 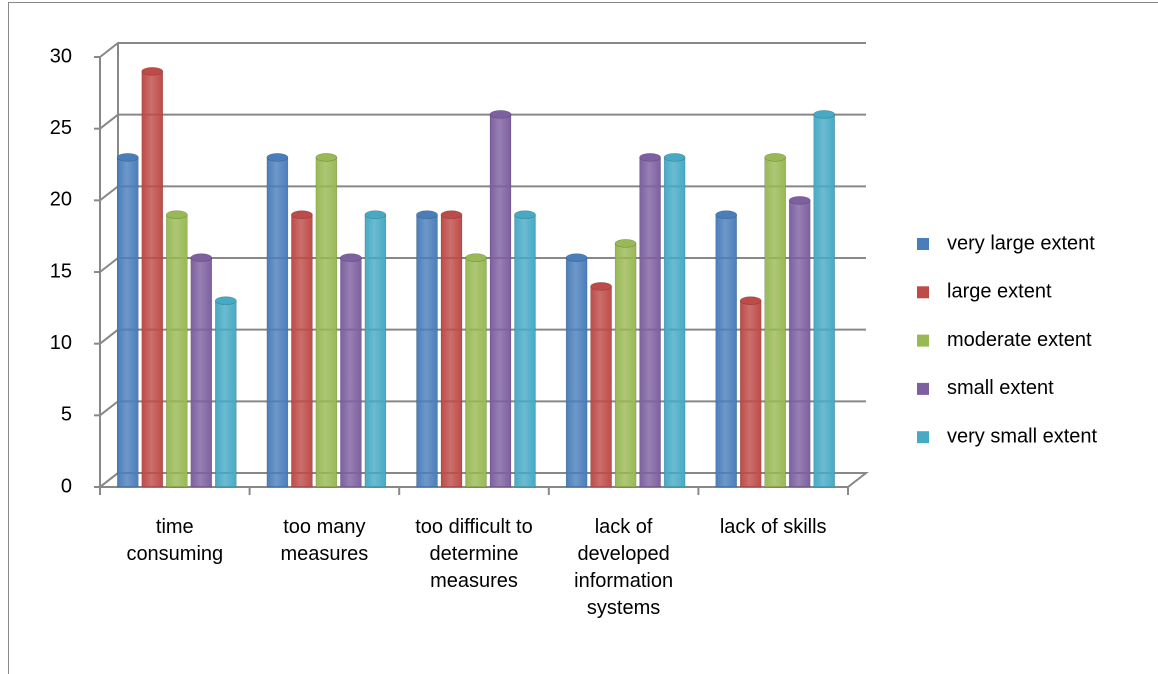 I want to click on legend-label: large extent, so click(x=999, y=292).